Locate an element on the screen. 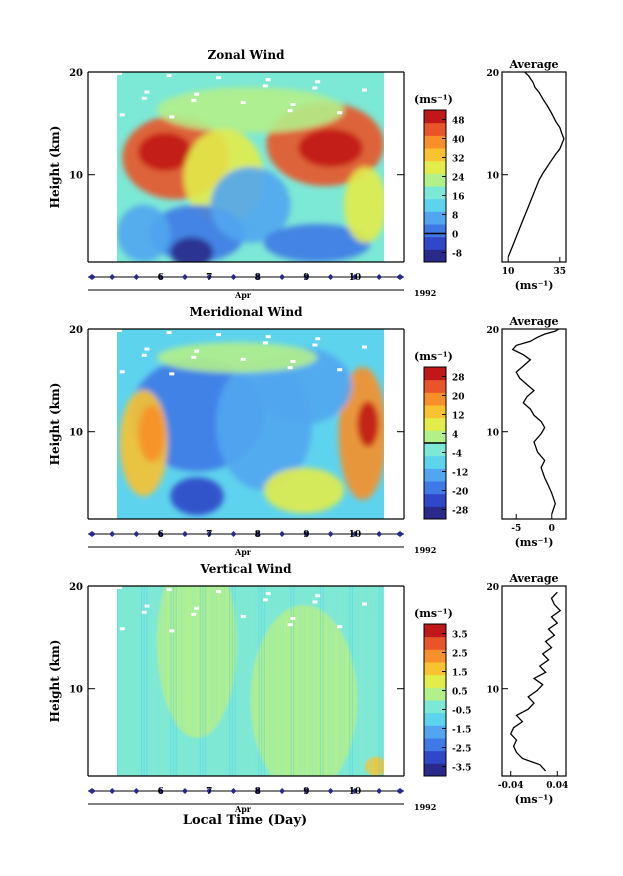  profile-y-tick-label: 10 is located at coordinates (492, 177).